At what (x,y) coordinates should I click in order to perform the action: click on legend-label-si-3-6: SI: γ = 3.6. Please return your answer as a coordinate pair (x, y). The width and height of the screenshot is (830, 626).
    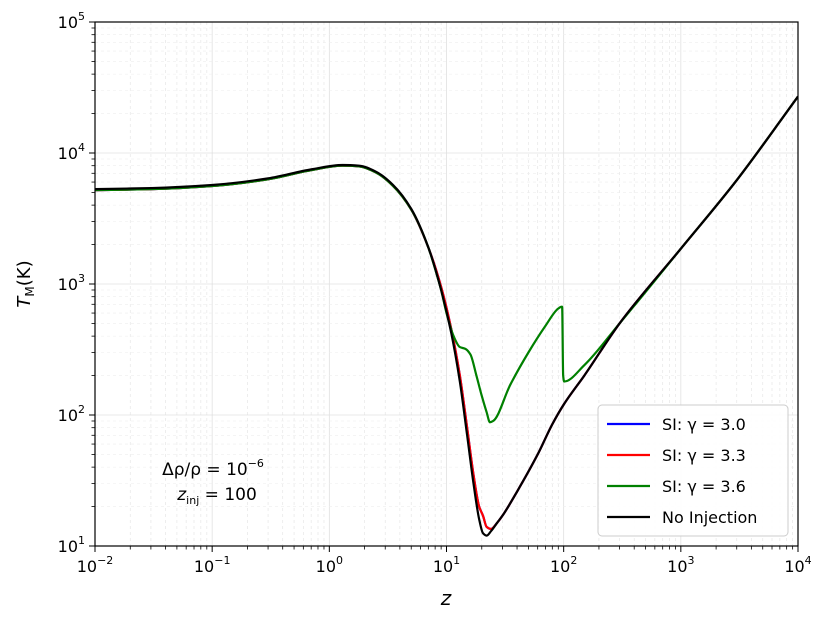
    Looking at the image, I should click on (704, 486).